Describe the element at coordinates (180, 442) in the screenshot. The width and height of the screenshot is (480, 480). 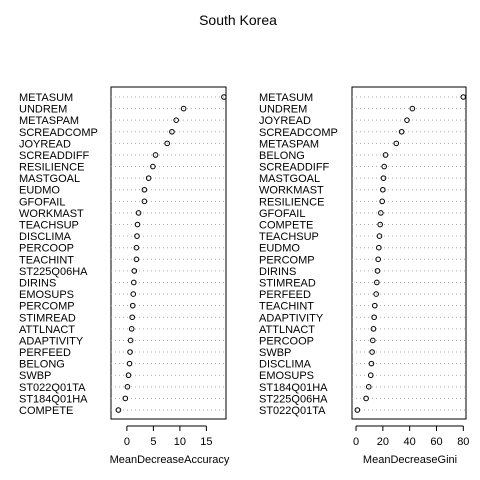
I see `accuracy-x-tick-label: 10` at that location.